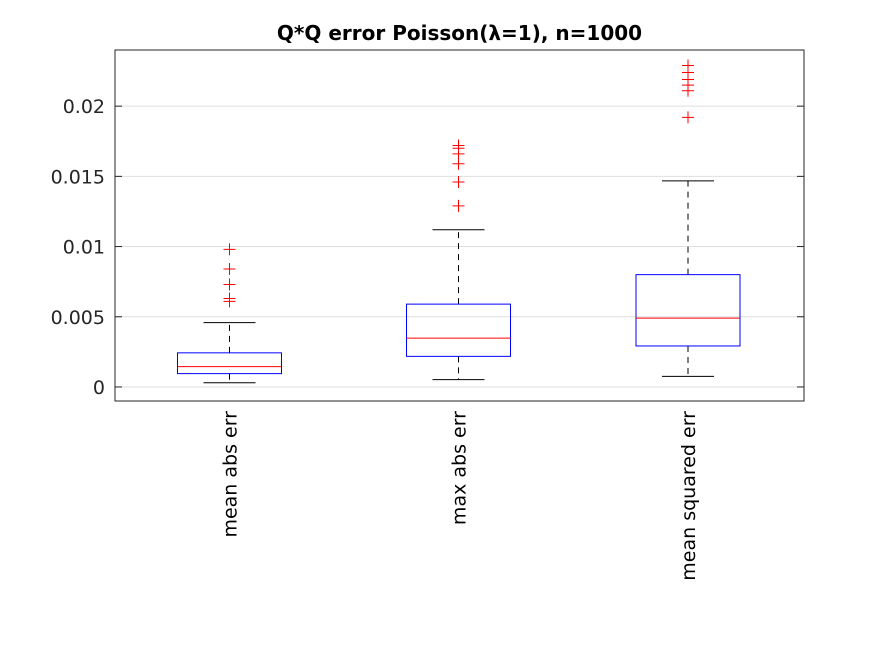  What do you see at coordinates (84, 107) in the screenshot?
I see `y-tick-label: 0.02` at bounding box center [84, 107].